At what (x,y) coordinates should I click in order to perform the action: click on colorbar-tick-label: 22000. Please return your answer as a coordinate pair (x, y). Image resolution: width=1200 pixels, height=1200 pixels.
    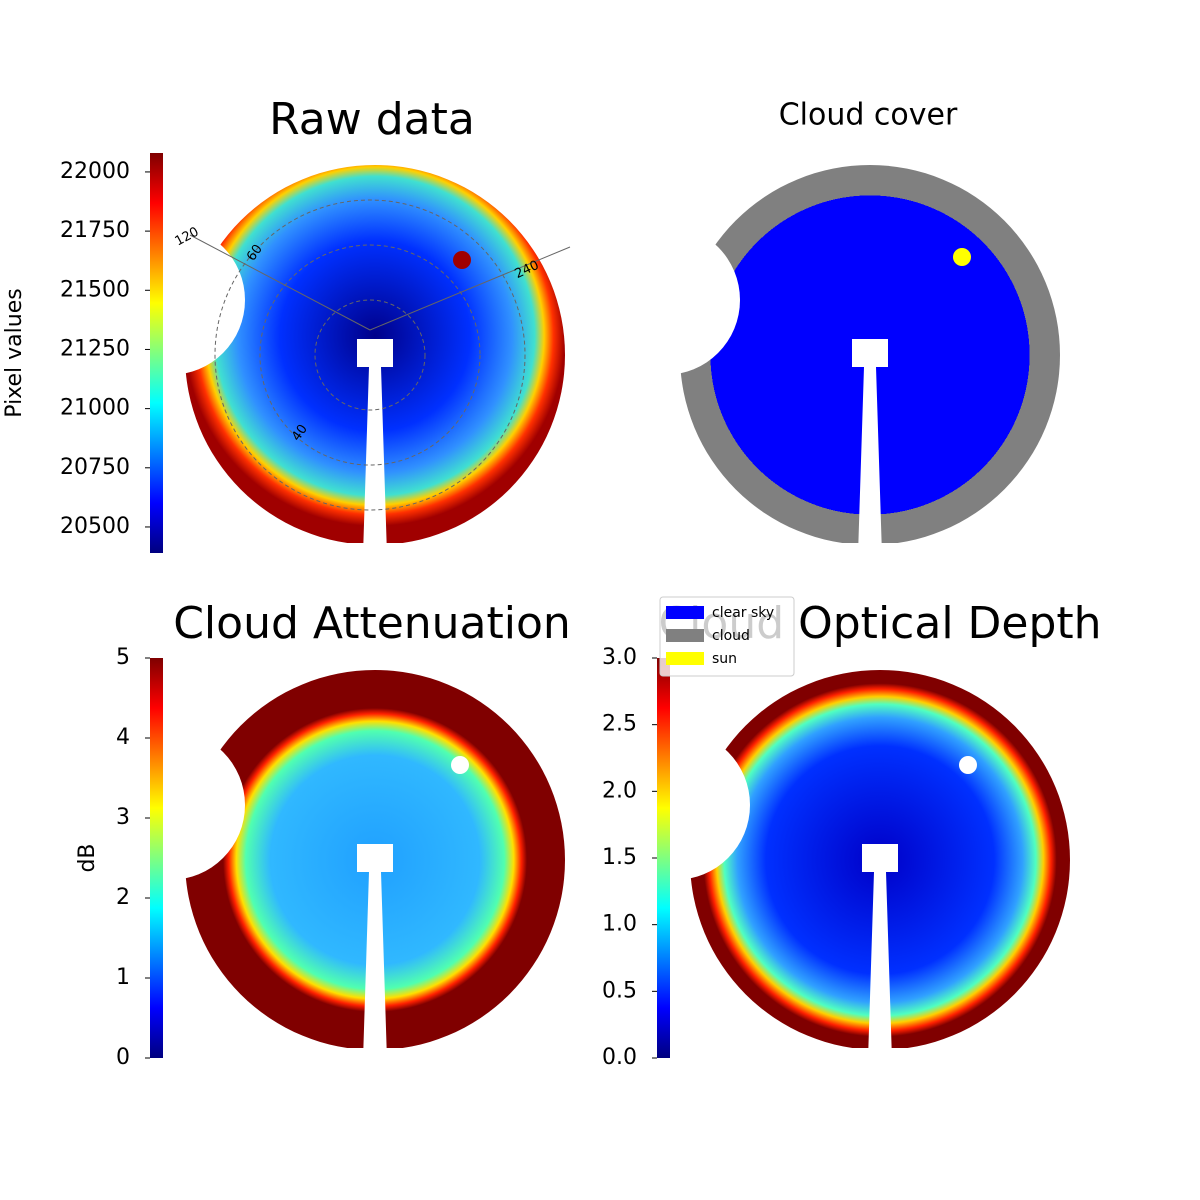
    Looking at the image, I should click on (95, 171).